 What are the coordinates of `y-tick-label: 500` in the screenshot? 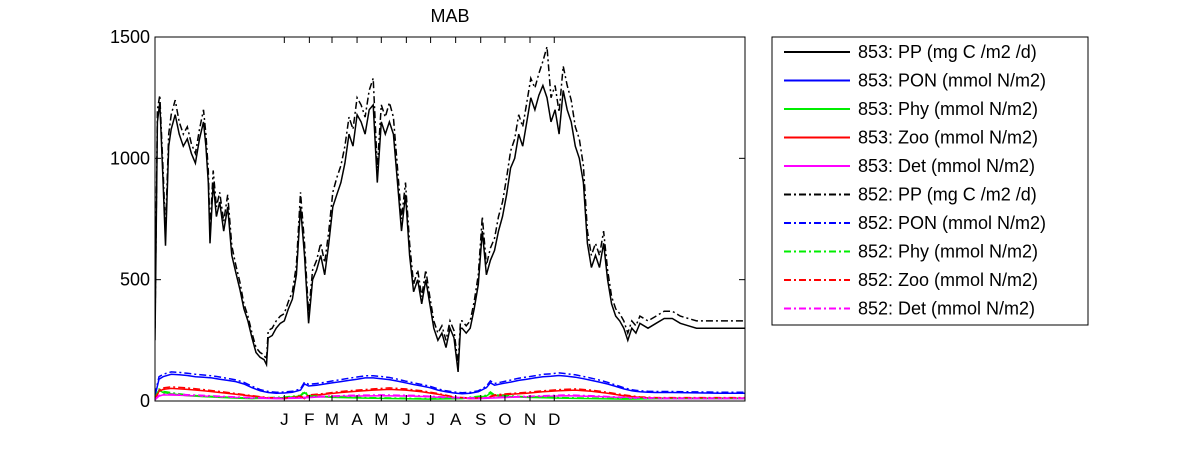 It's located at (135, 280).